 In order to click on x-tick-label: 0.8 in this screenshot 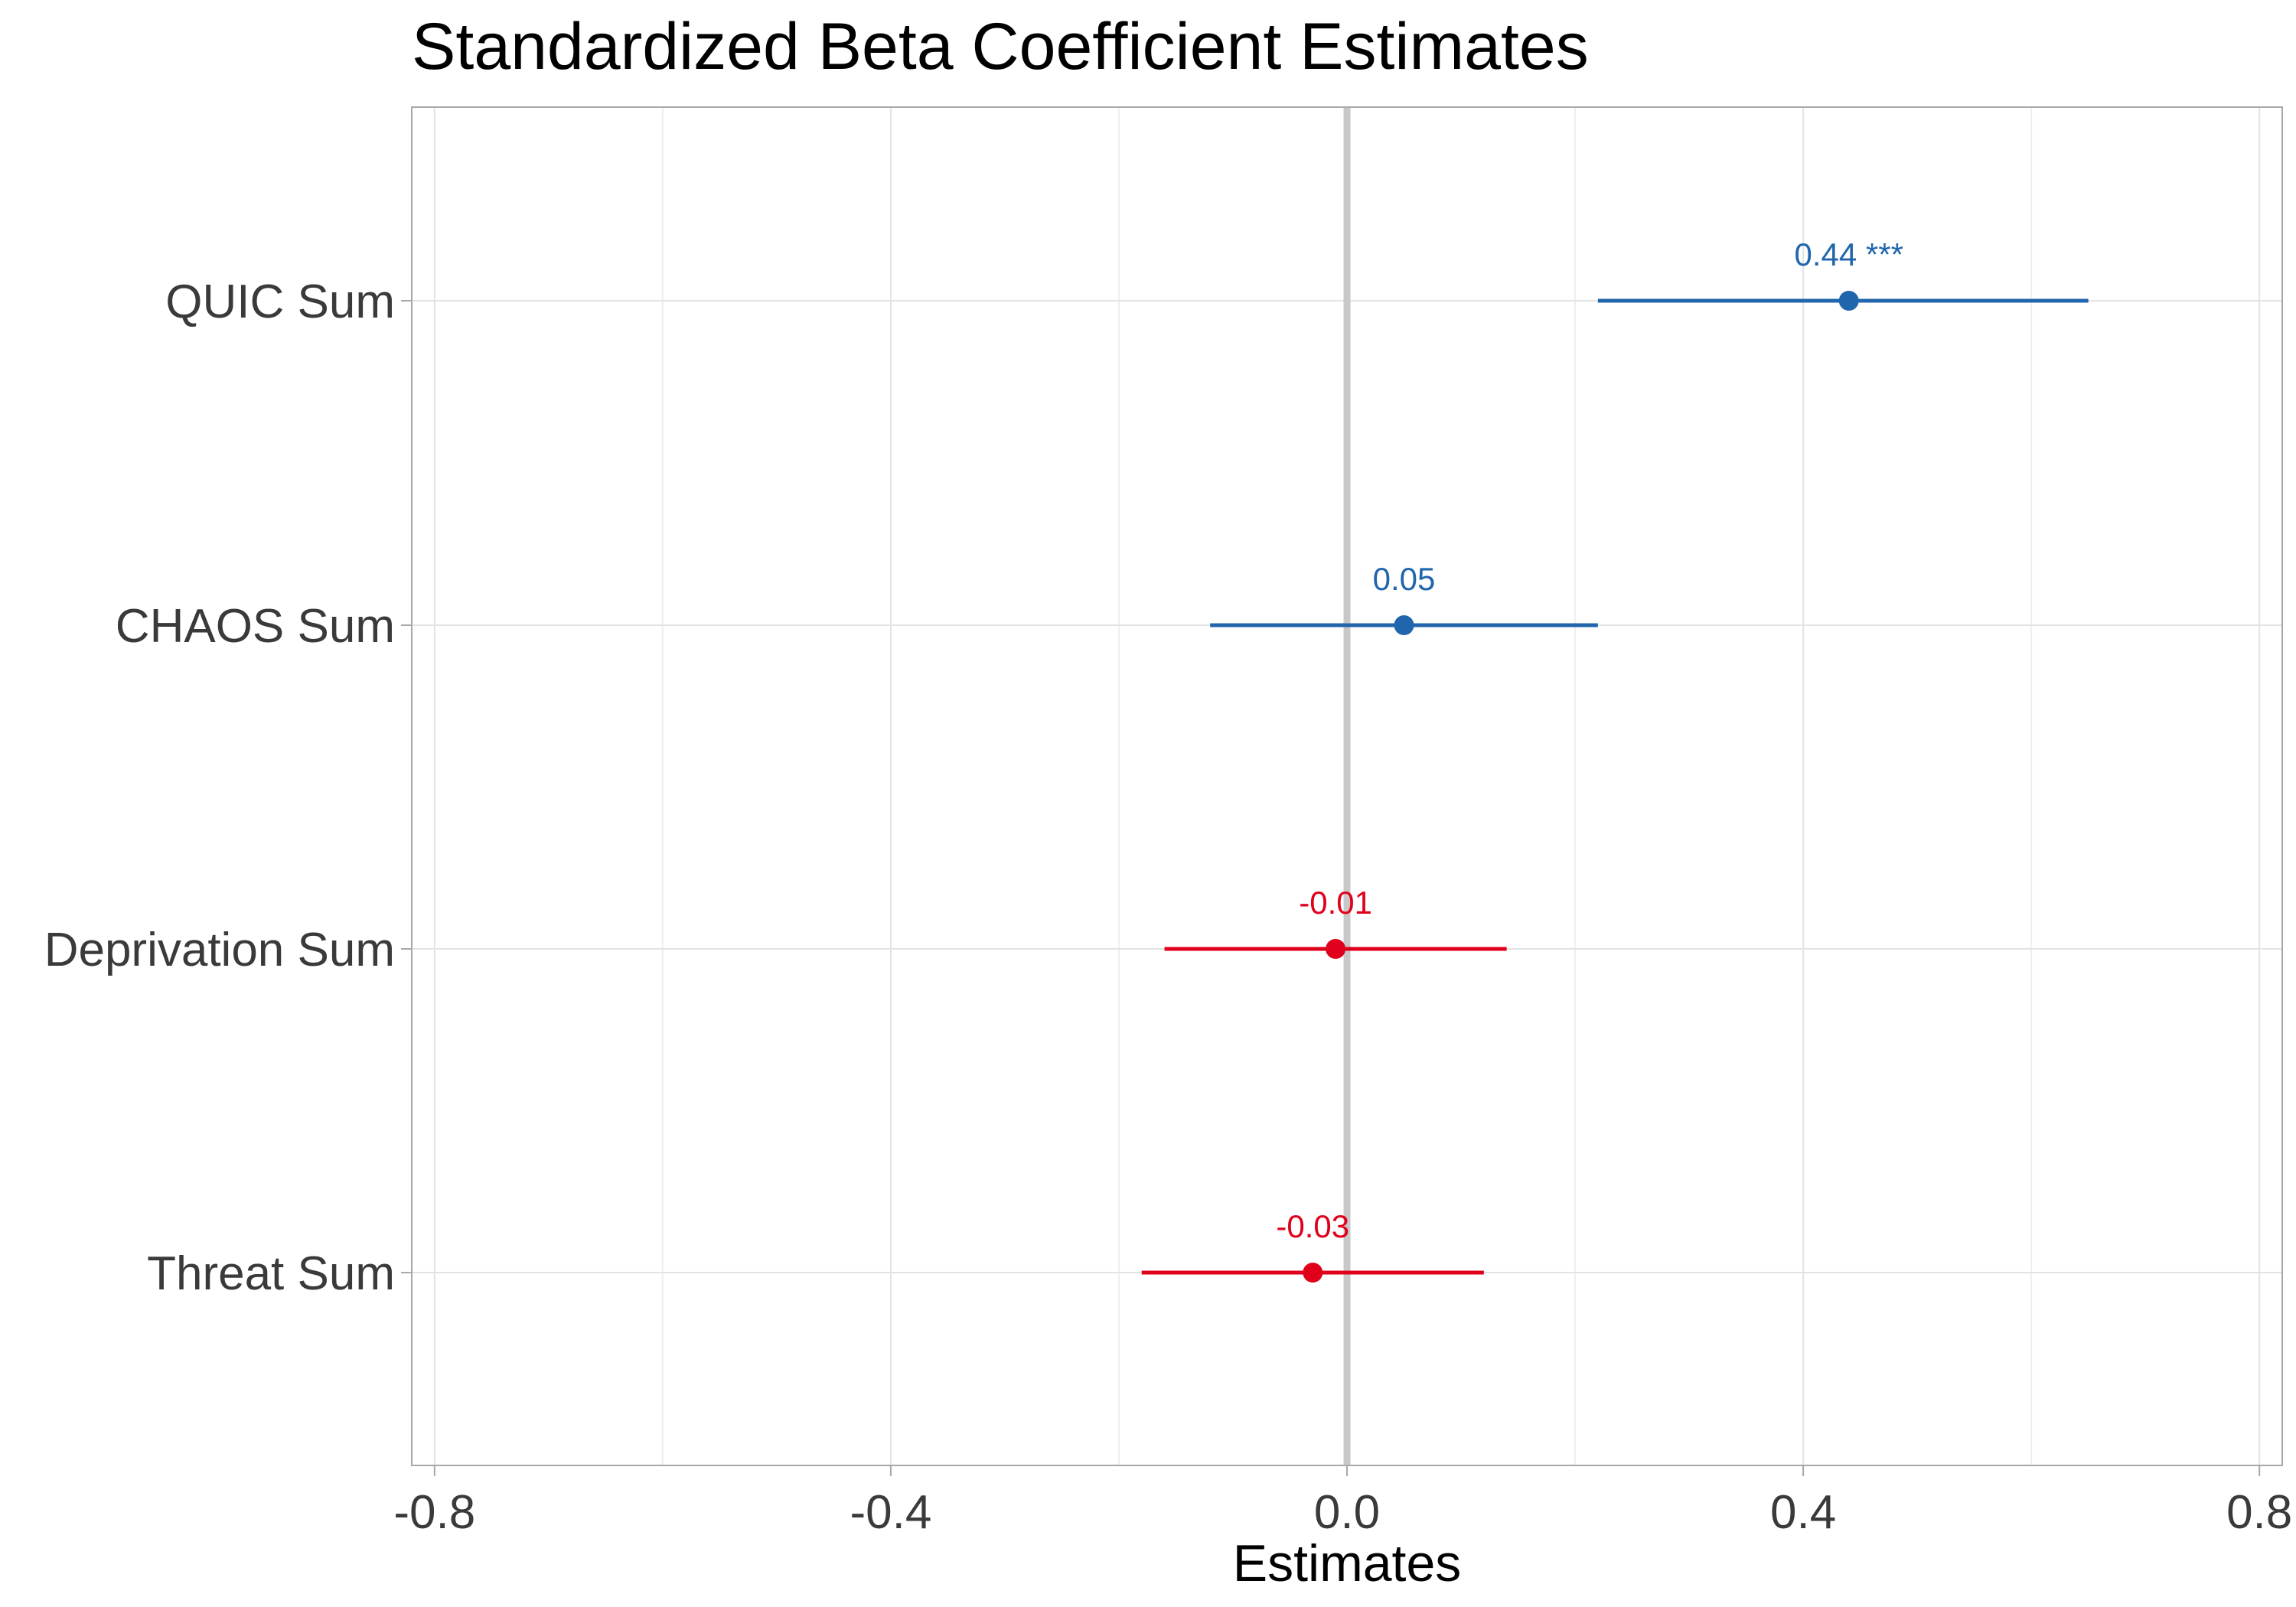, I will do `click(2259, 1512)`.